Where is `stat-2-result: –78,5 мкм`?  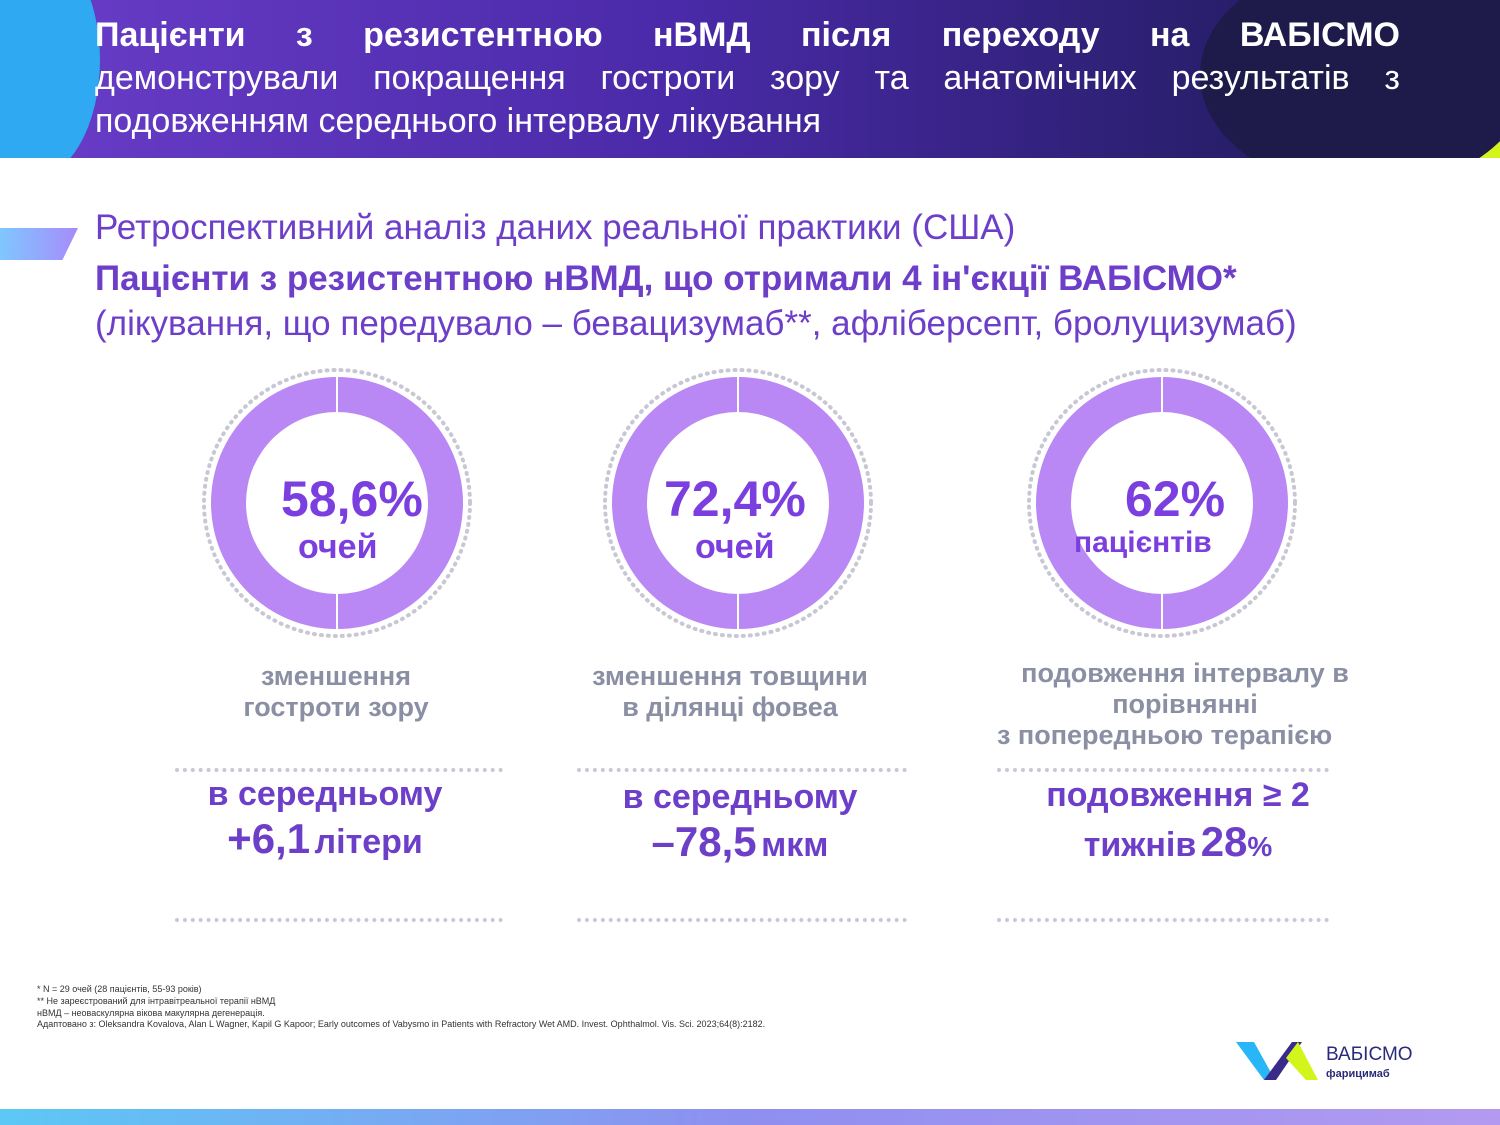 stat-2-result: –78,5 мкм is located at coordinates (740, 842).